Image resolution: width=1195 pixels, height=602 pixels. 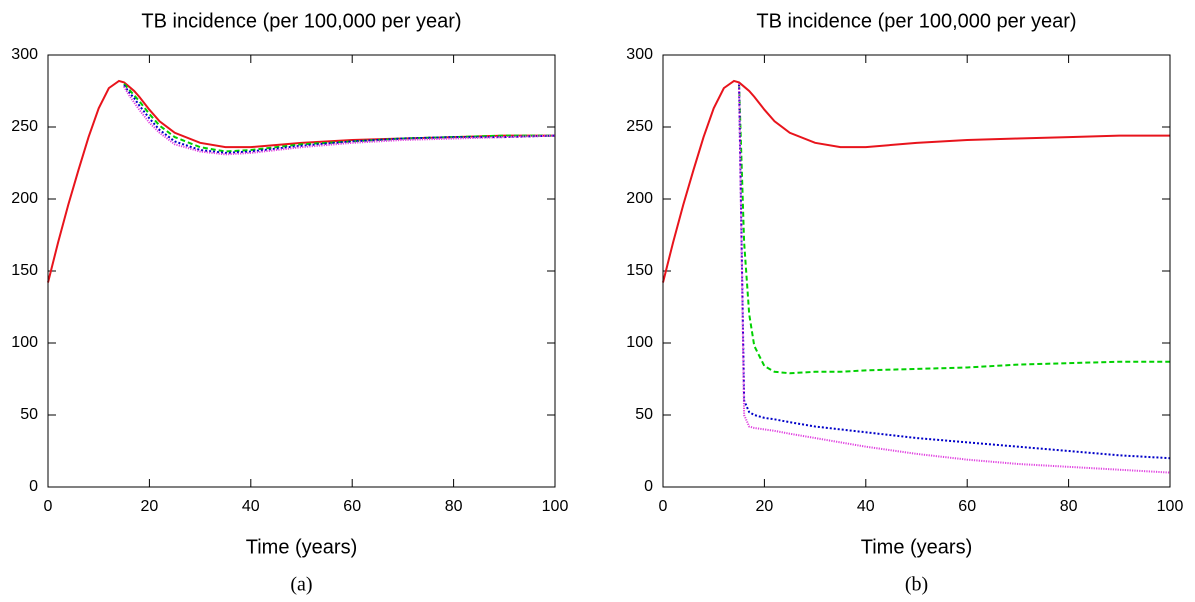 What do you see at coordinates (916, 585) in the screenshot?
I see `caption: (b)` at bounding box center [916, 585].